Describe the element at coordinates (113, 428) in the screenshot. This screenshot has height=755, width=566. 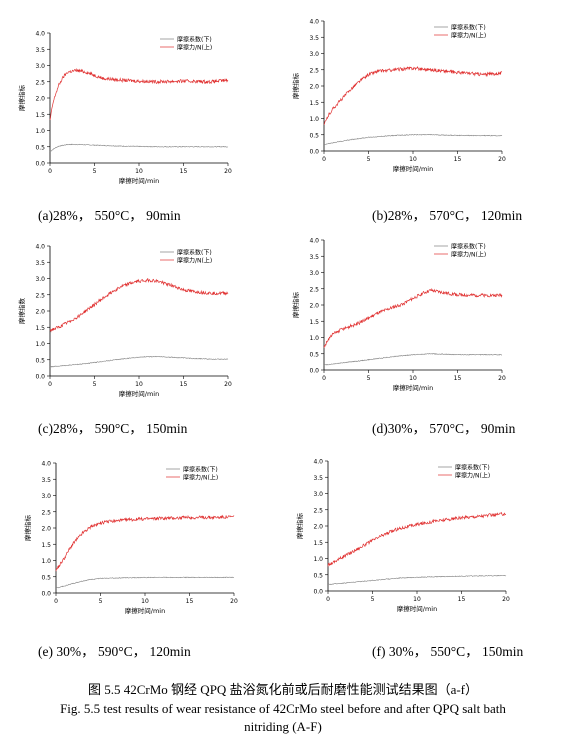
I see `caption-c: (c)28%， 590°C， 150min` at that location.